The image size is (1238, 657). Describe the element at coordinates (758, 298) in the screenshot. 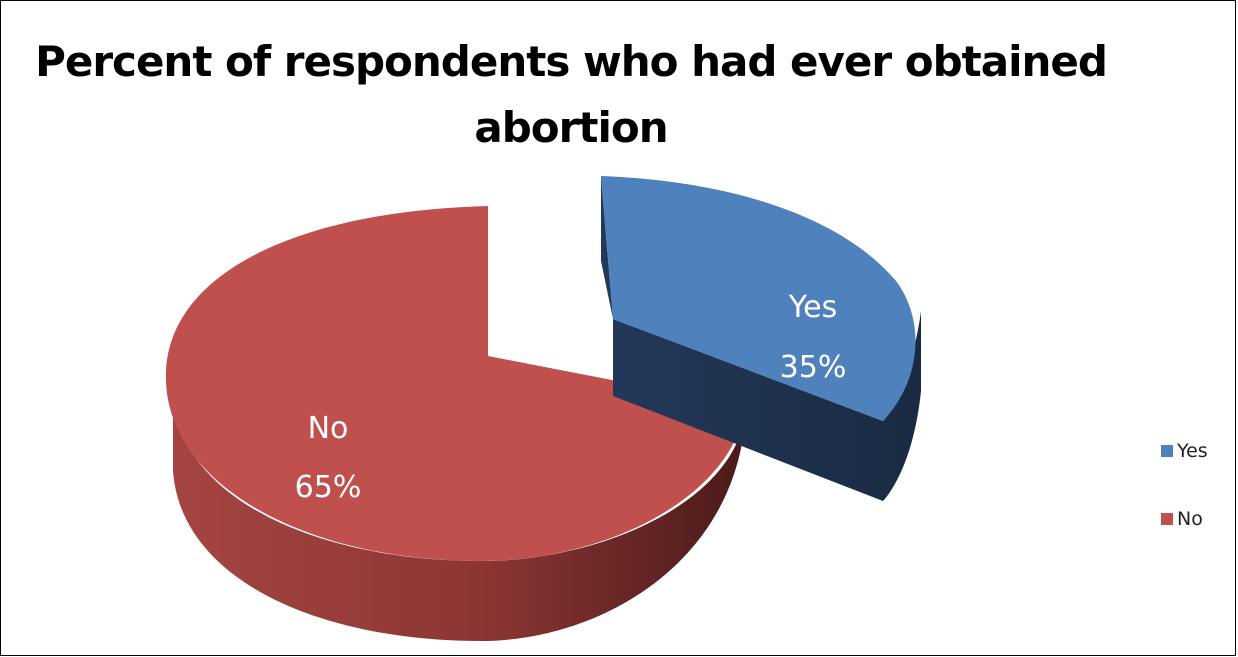

I see `slice-yes` at that location.